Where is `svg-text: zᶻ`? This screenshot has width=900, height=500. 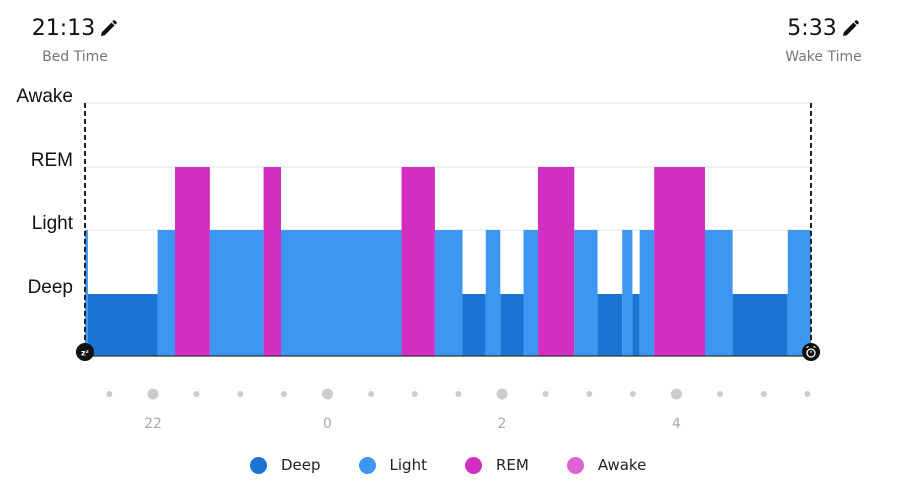
svg-text: zᶻ is located at coordinates (85, 353).